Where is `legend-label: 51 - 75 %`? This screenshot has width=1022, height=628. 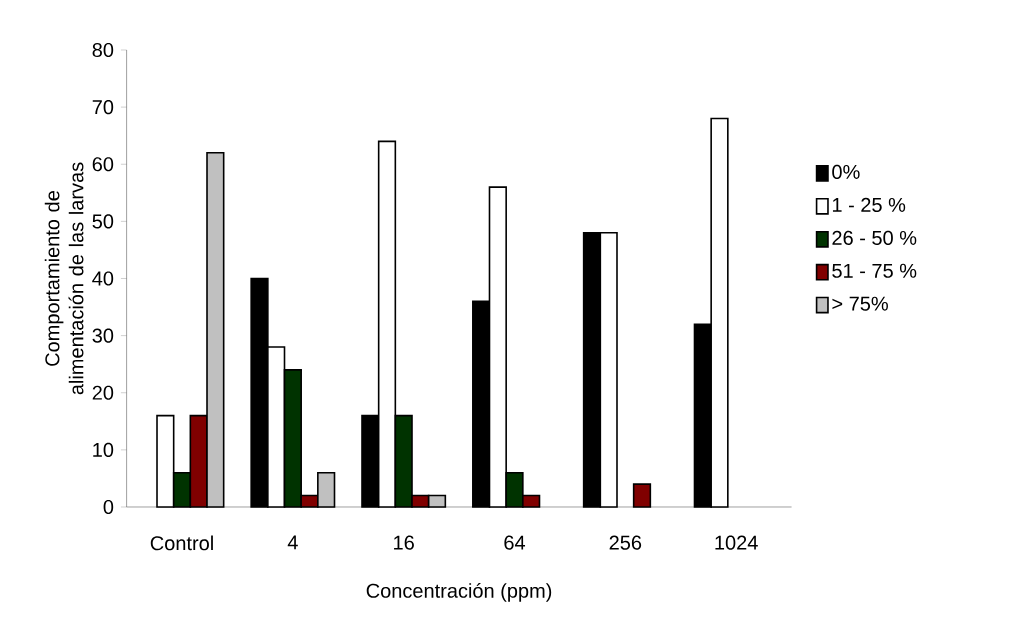
legend-label: 51 - 75 % is located at coordinates (874, 270).